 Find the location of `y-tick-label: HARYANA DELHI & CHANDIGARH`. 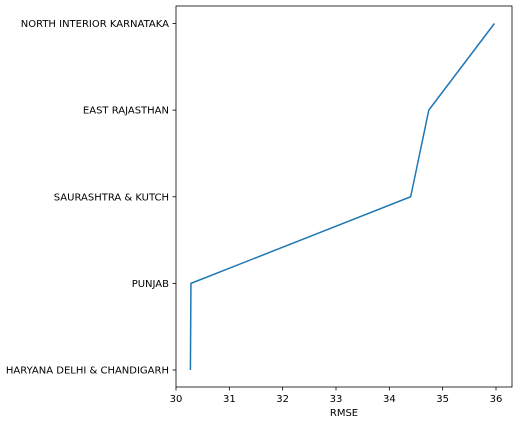

y-tick-label: HARYANA DELHI & CHANDIGARH is located at coordinates (87, 371).